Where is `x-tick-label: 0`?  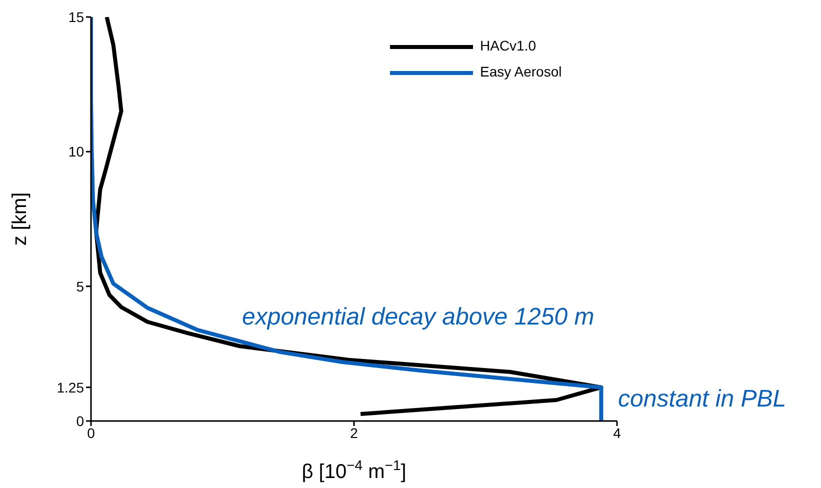 x-tick-label: 0 is located at coordinates (91, 432).